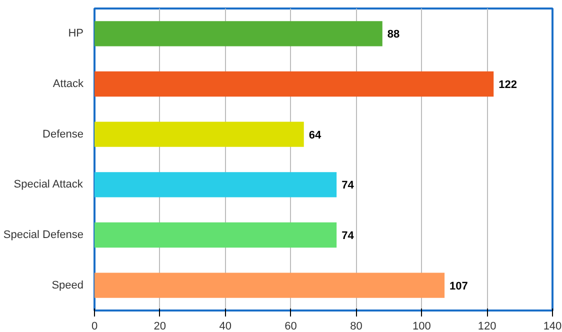  What do you see at coordinates (393, 34) in the screenshot?
I see `data-label: 88` at bounding box center [393, 34].